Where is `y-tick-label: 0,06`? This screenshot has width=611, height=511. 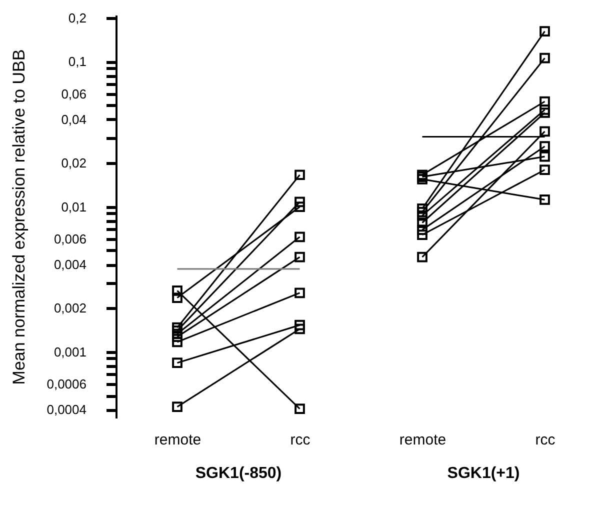 y-tick-label: 0,06 is located at coordinates (73, 94).